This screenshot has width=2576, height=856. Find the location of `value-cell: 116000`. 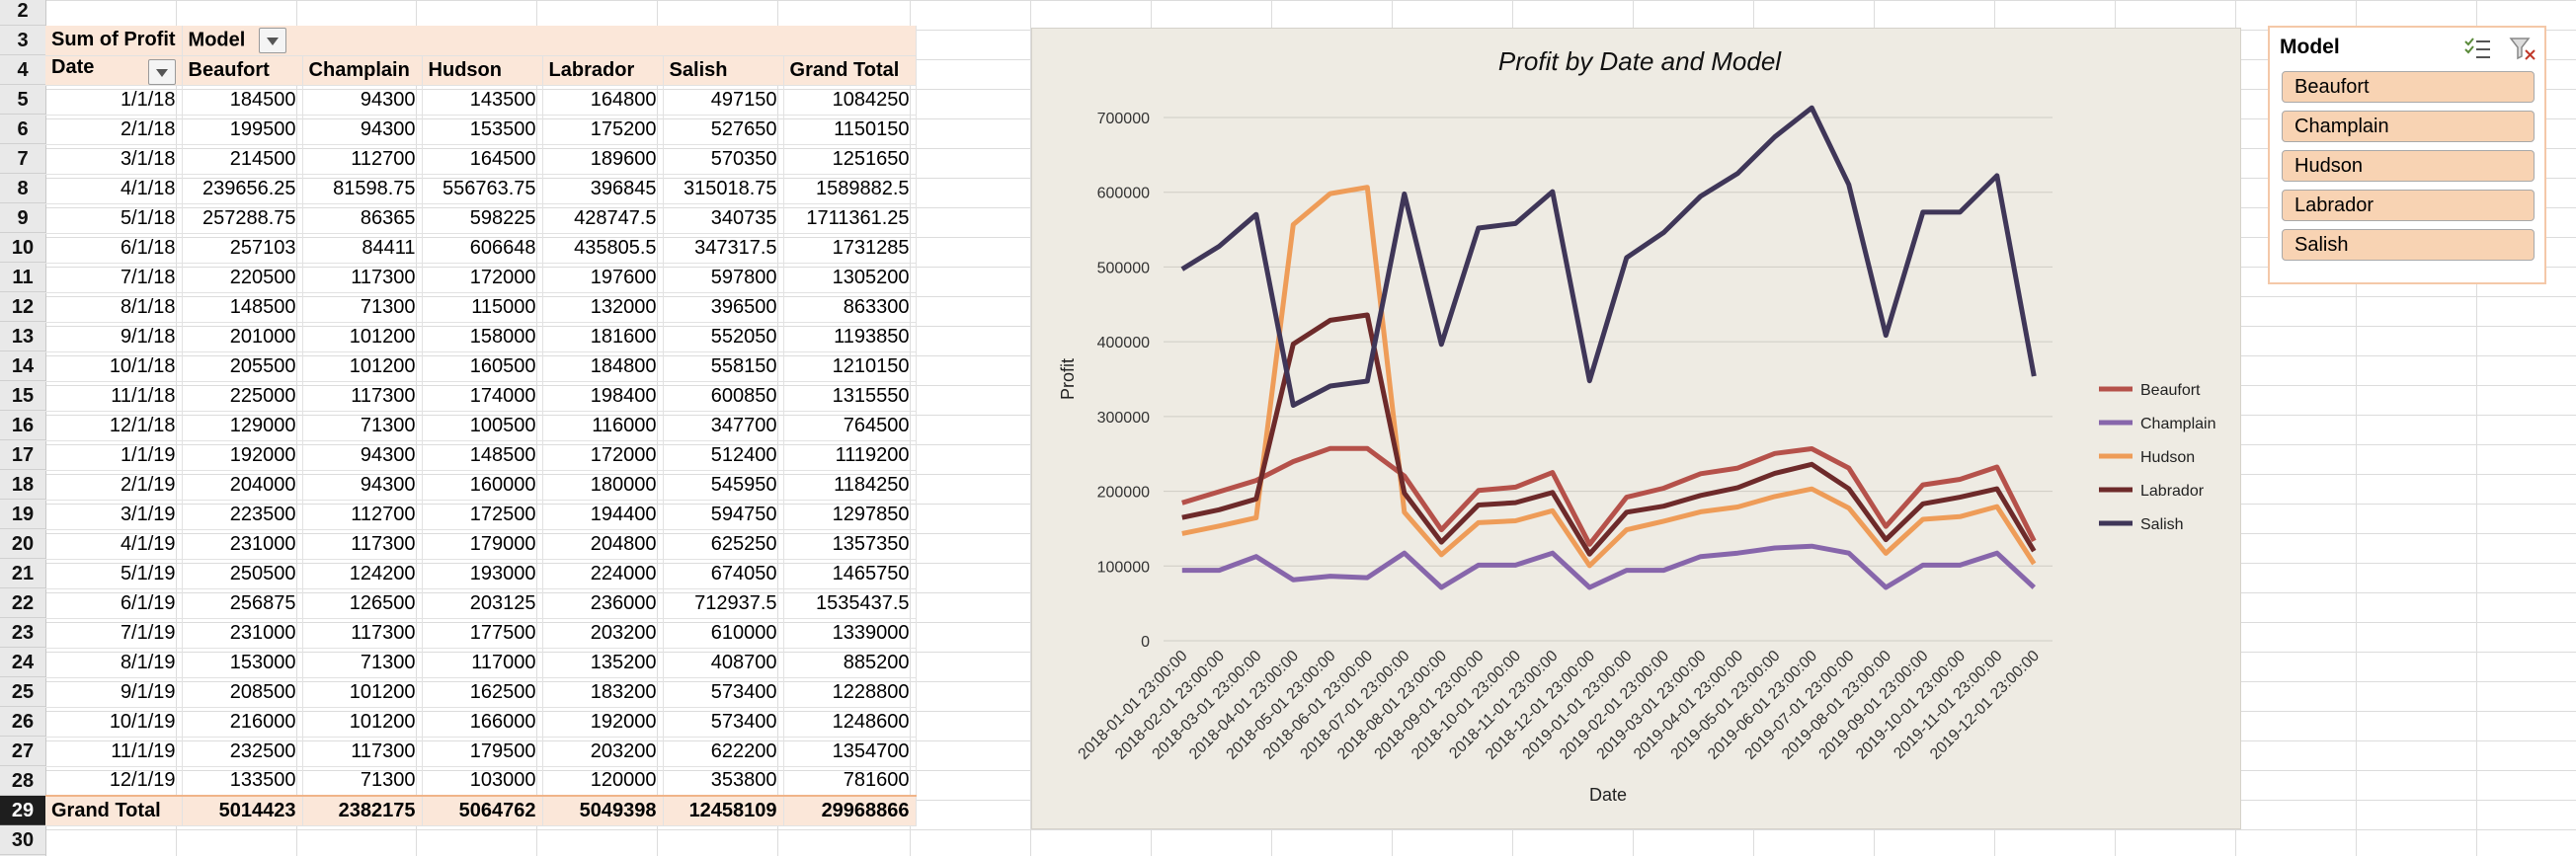

value-cell: 116000 is located at coordinates (603, 426).